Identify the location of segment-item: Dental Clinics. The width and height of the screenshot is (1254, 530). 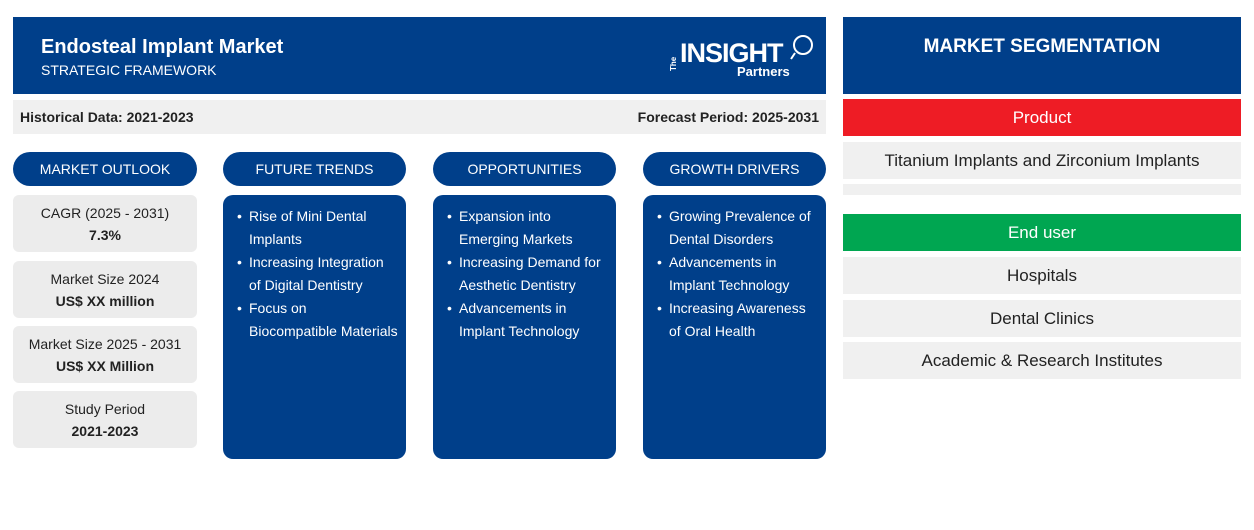
(1042, 318).